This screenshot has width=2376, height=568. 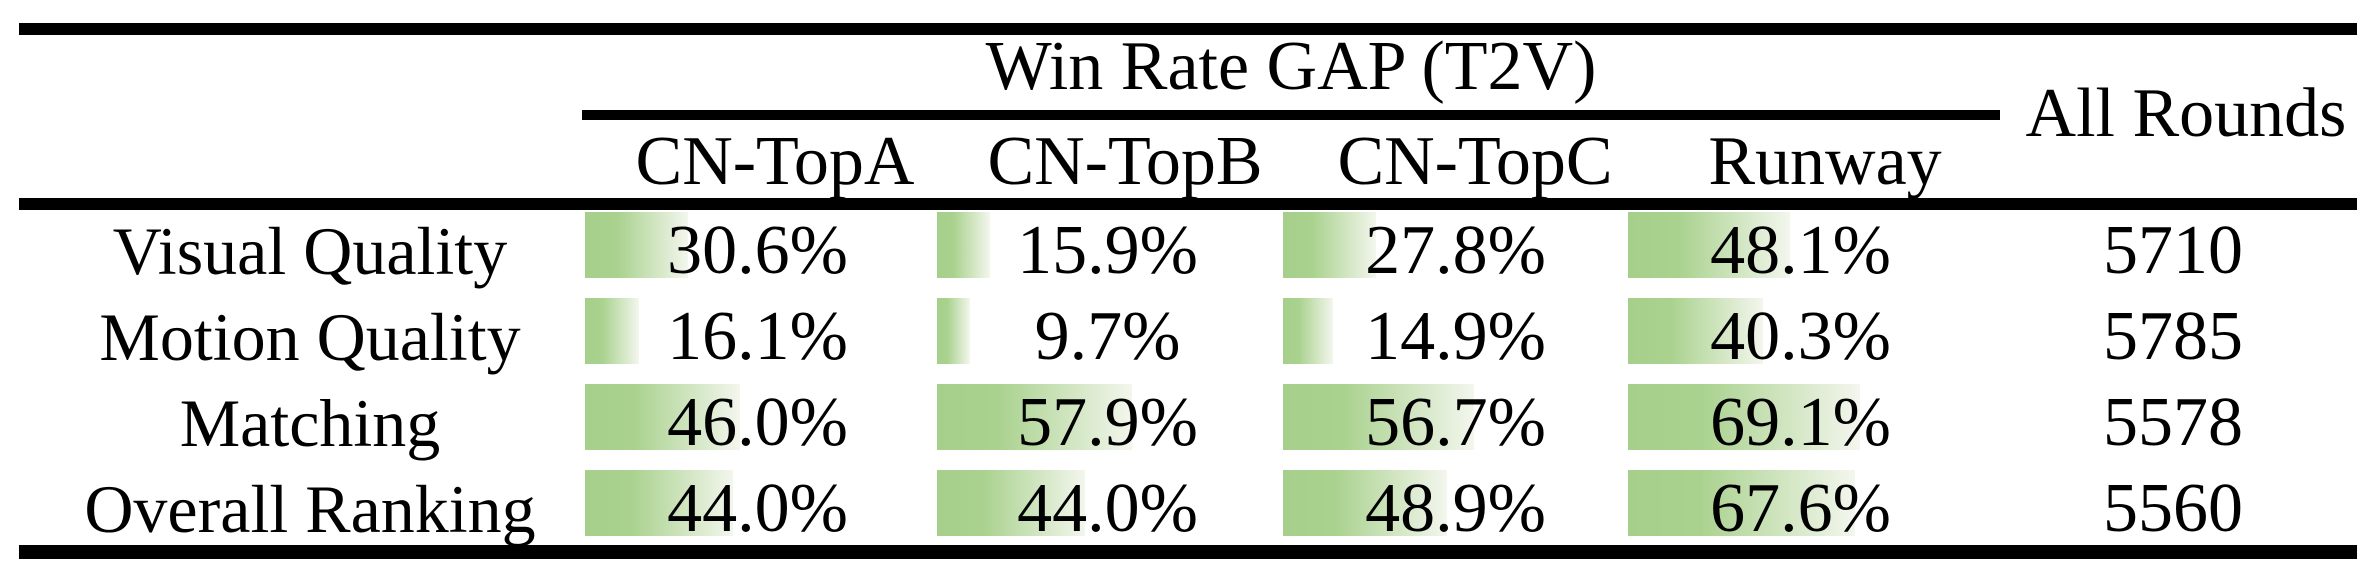 I want to click on win-rate-value: 46.0%, so click(x=757, y=422).